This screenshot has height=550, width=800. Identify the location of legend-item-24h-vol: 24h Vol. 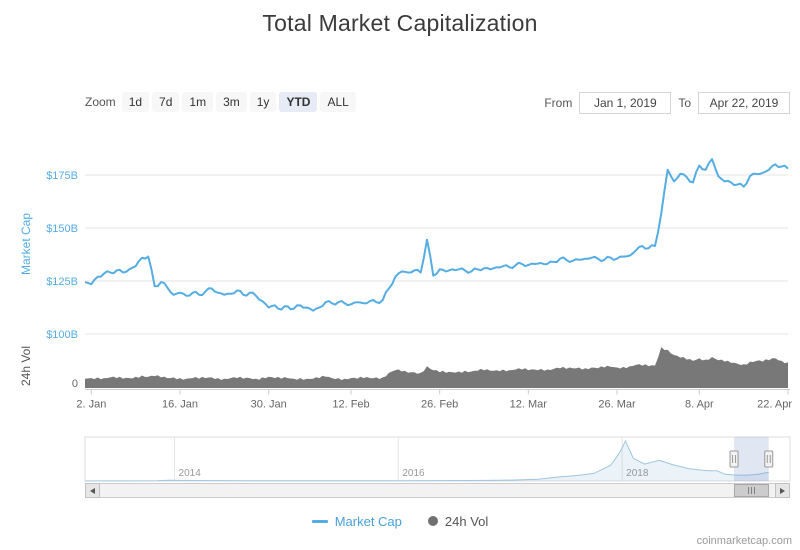
(458, 521).